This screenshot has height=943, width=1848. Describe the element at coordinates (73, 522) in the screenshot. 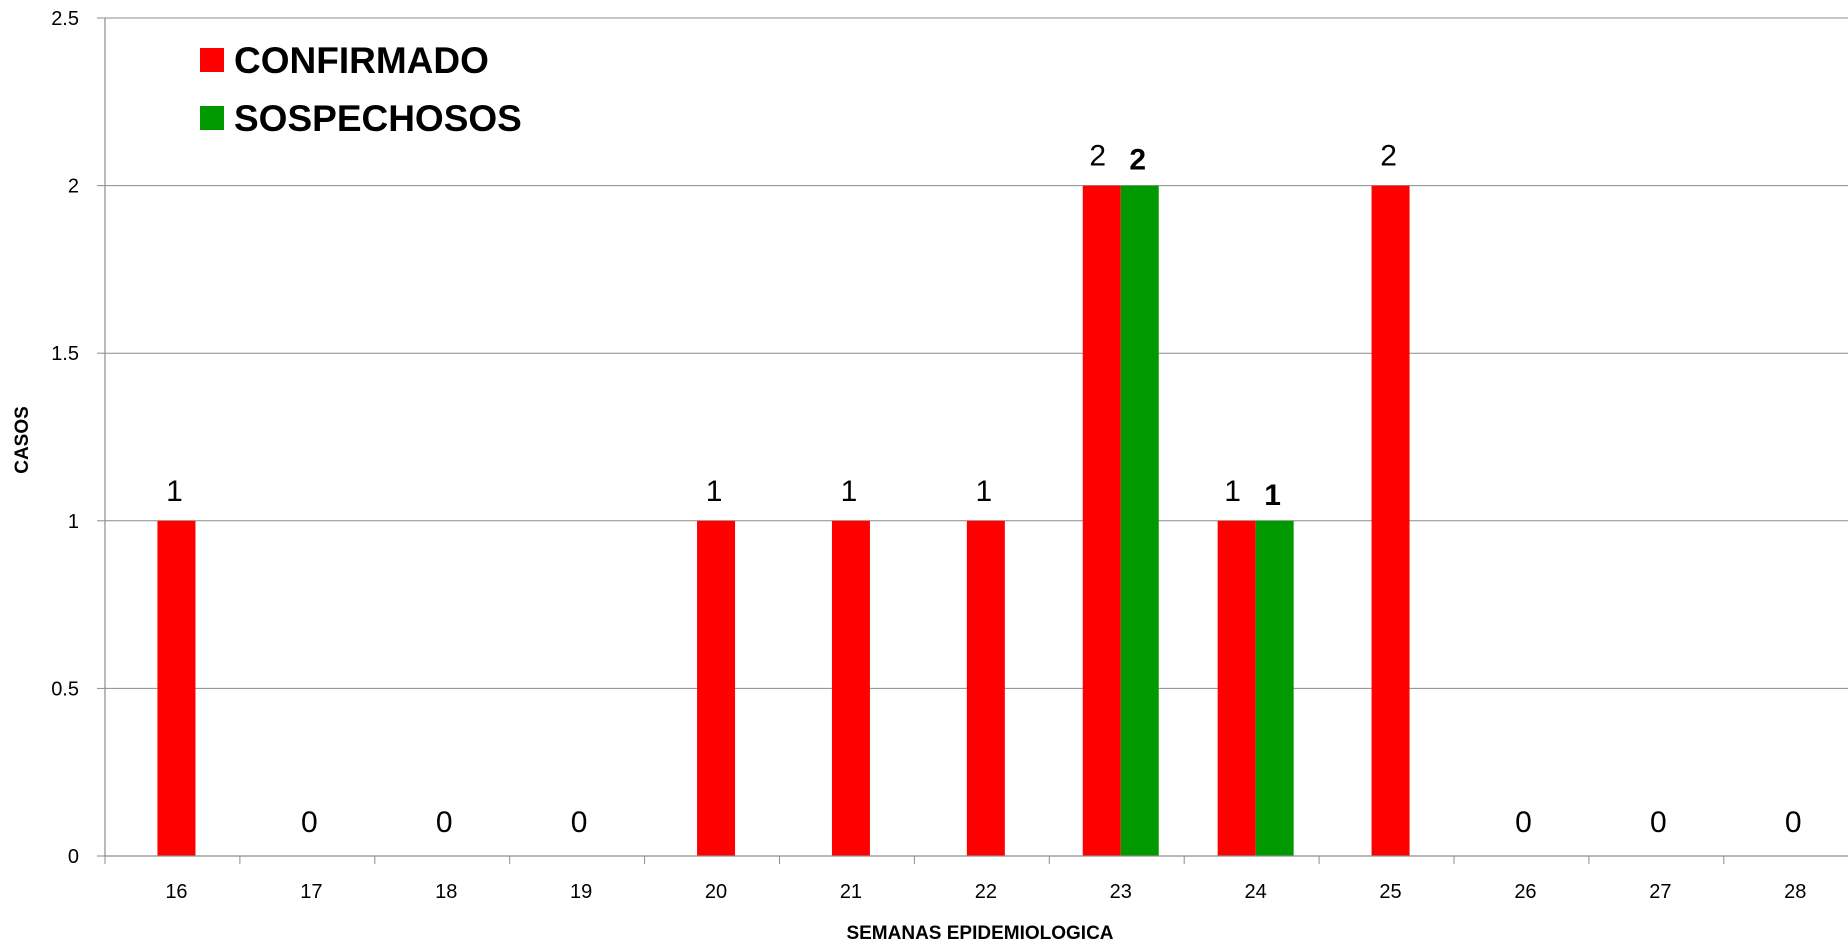

I see `y-tick-label: 1` at that location.